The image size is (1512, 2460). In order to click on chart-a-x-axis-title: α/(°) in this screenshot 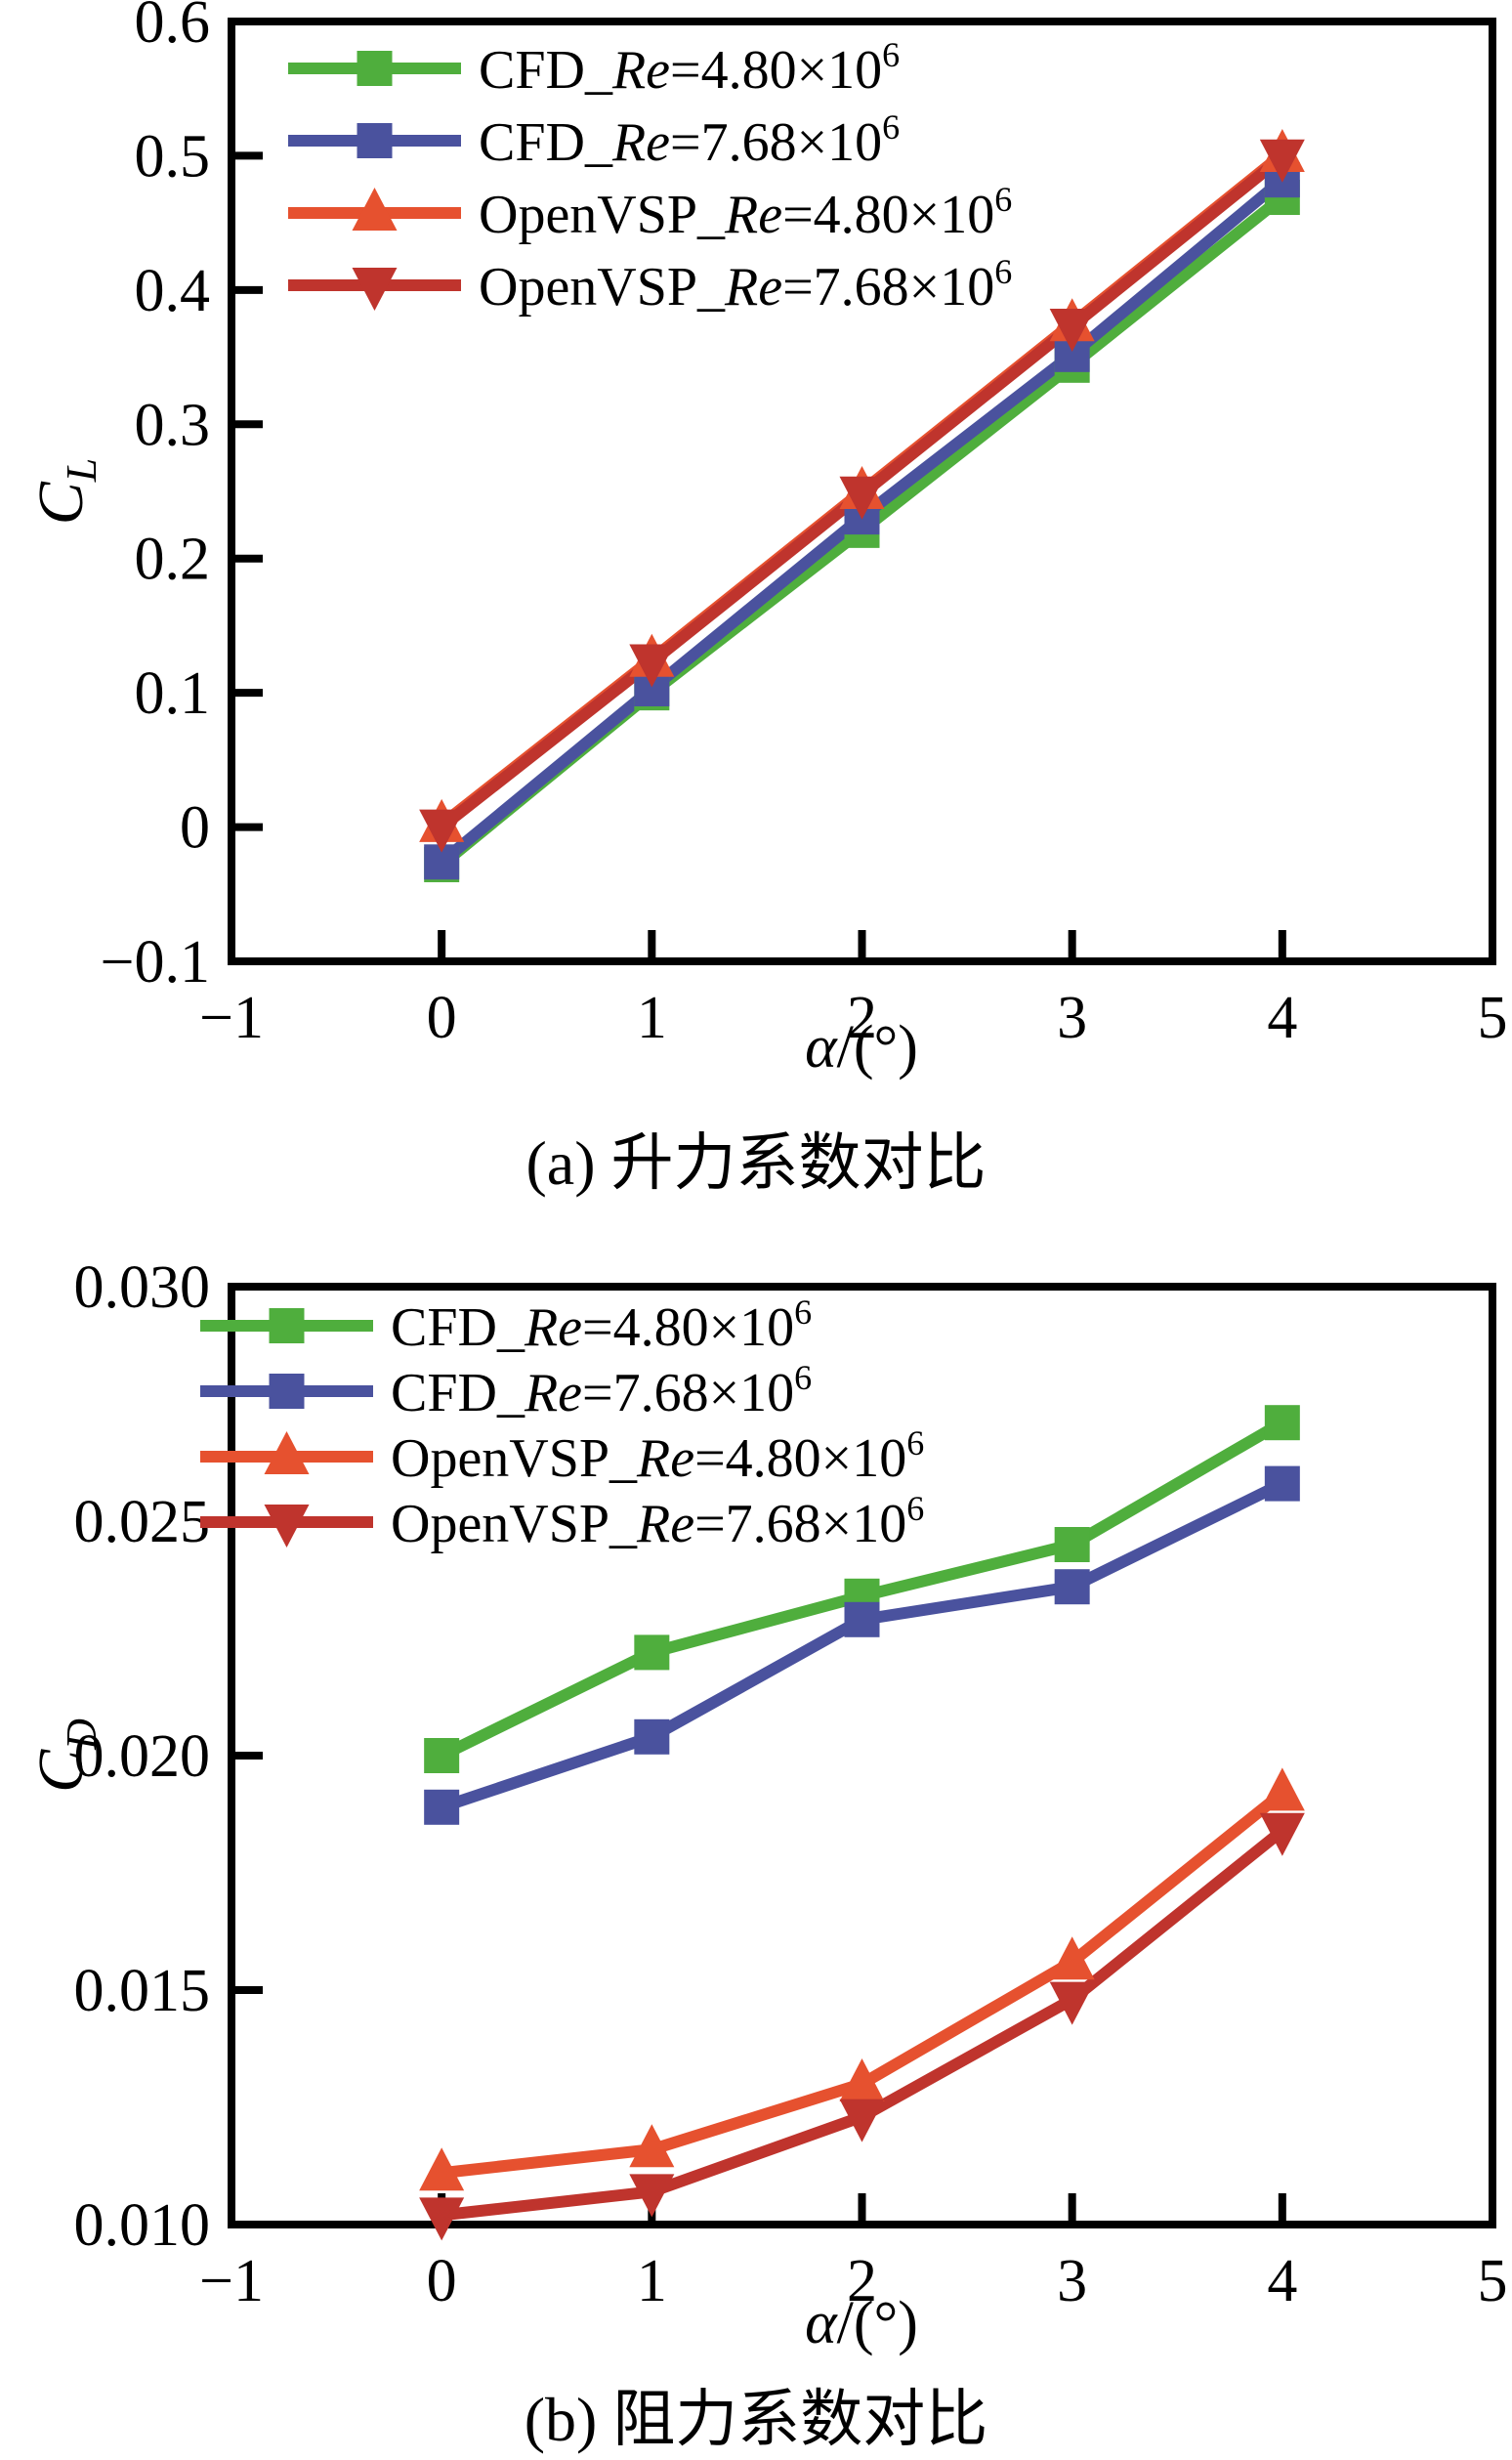, I will do `click(861, 1047)`.